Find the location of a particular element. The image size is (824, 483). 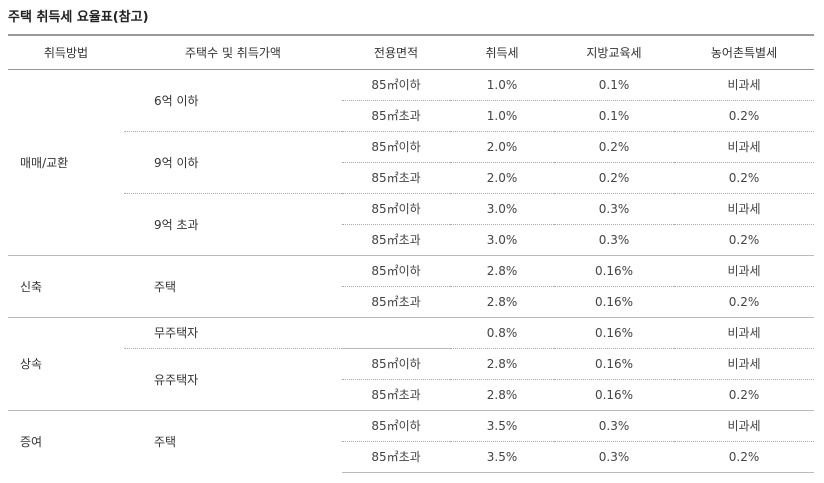

table-header-row: 취득방법 주택수 및 취득가액 전용면적 취득세 지방교육세 농어촌특별세 is located at coordinates (411, 52).